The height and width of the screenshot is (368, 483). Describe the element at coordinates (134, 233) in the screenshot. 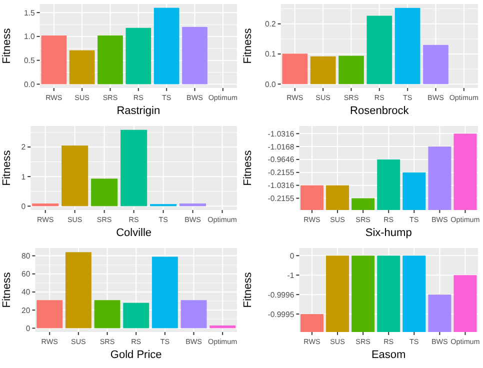

I see `x-axis-title: Colville` at that location.